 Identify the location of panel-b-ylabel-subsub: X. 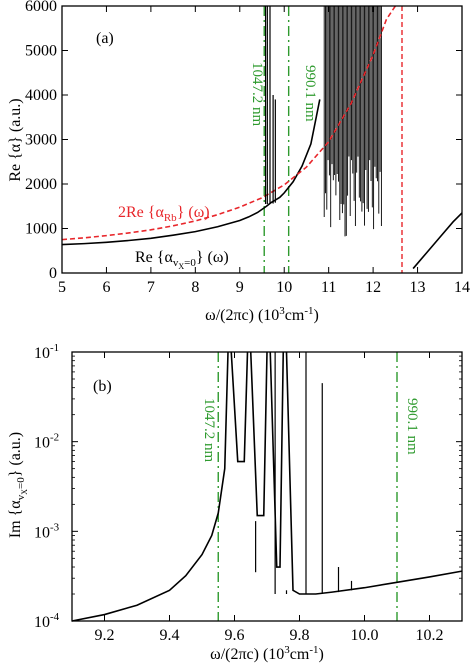
(24, 492).